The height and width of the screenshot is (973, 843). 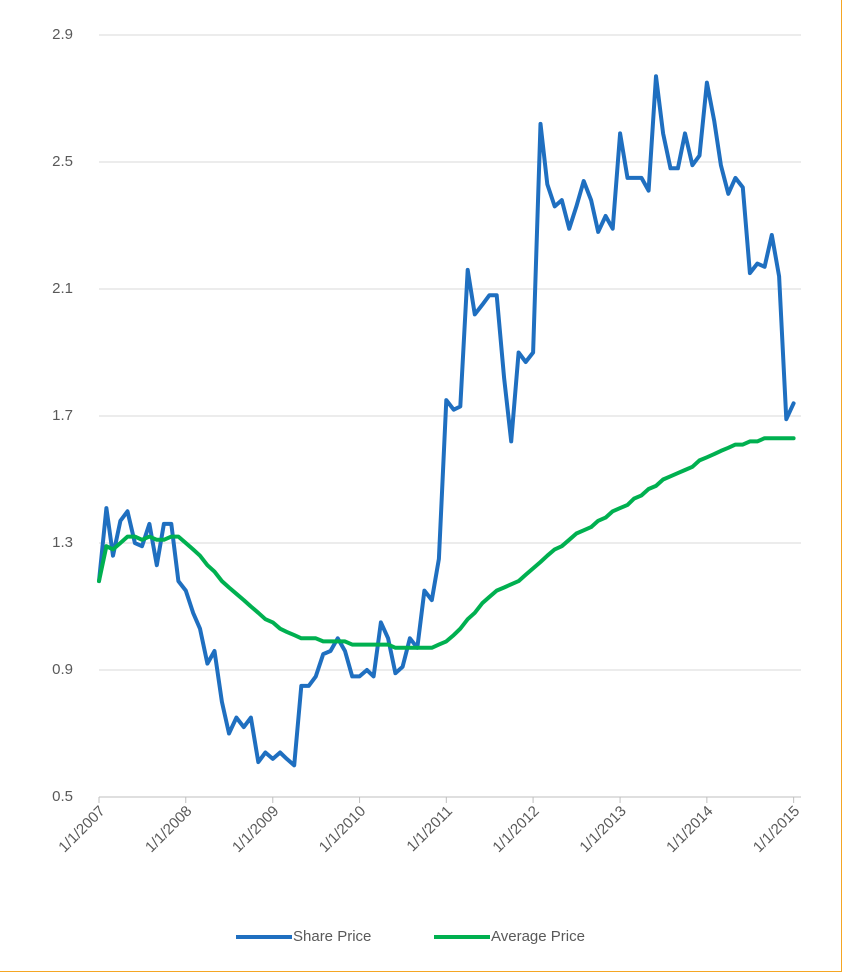 I want to click on x-tick-label: 1/1/2013, so click(x=602, y=829).